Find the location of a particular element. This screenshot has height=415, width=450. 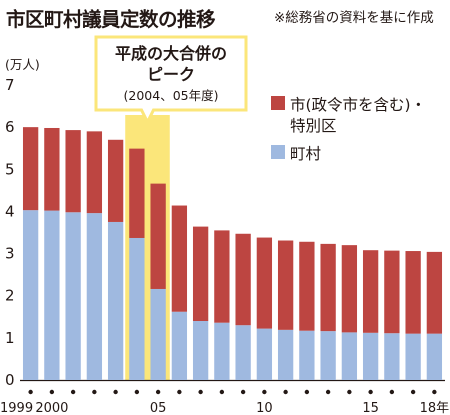

bar-town-village-2007 is located at coordinates (200, 350).